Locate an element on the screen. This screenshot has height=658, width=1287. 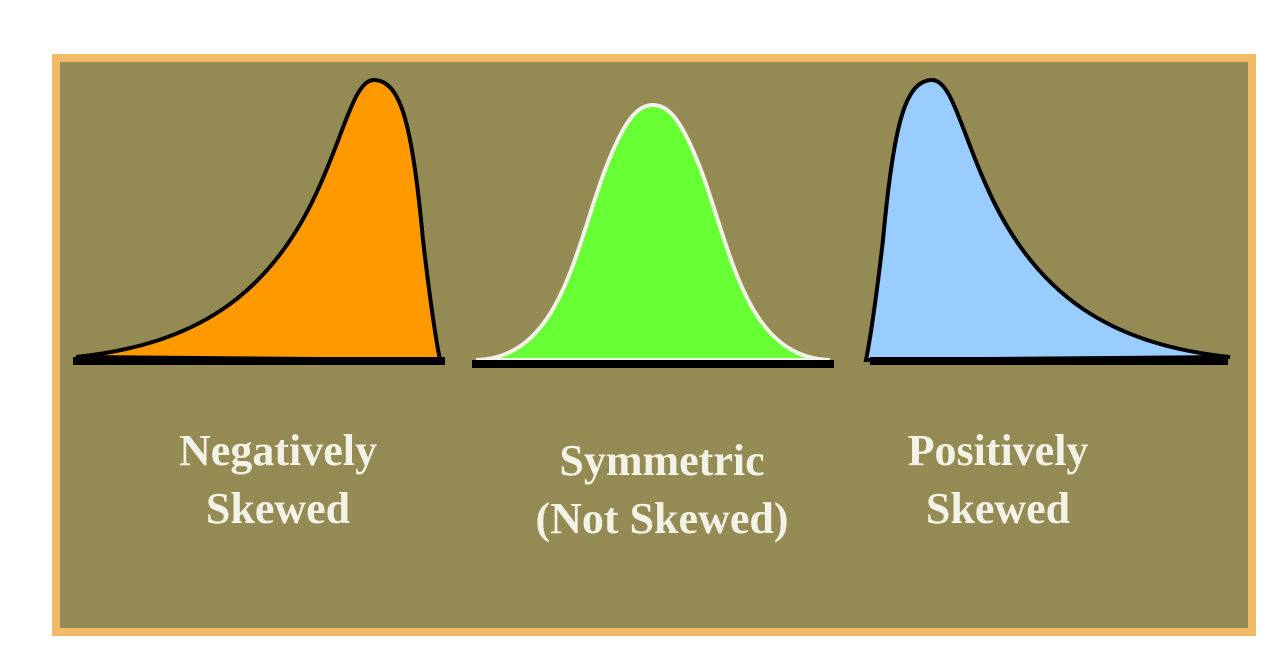
negative-label-line-2: Skewed is located at coordinates (278, 508).